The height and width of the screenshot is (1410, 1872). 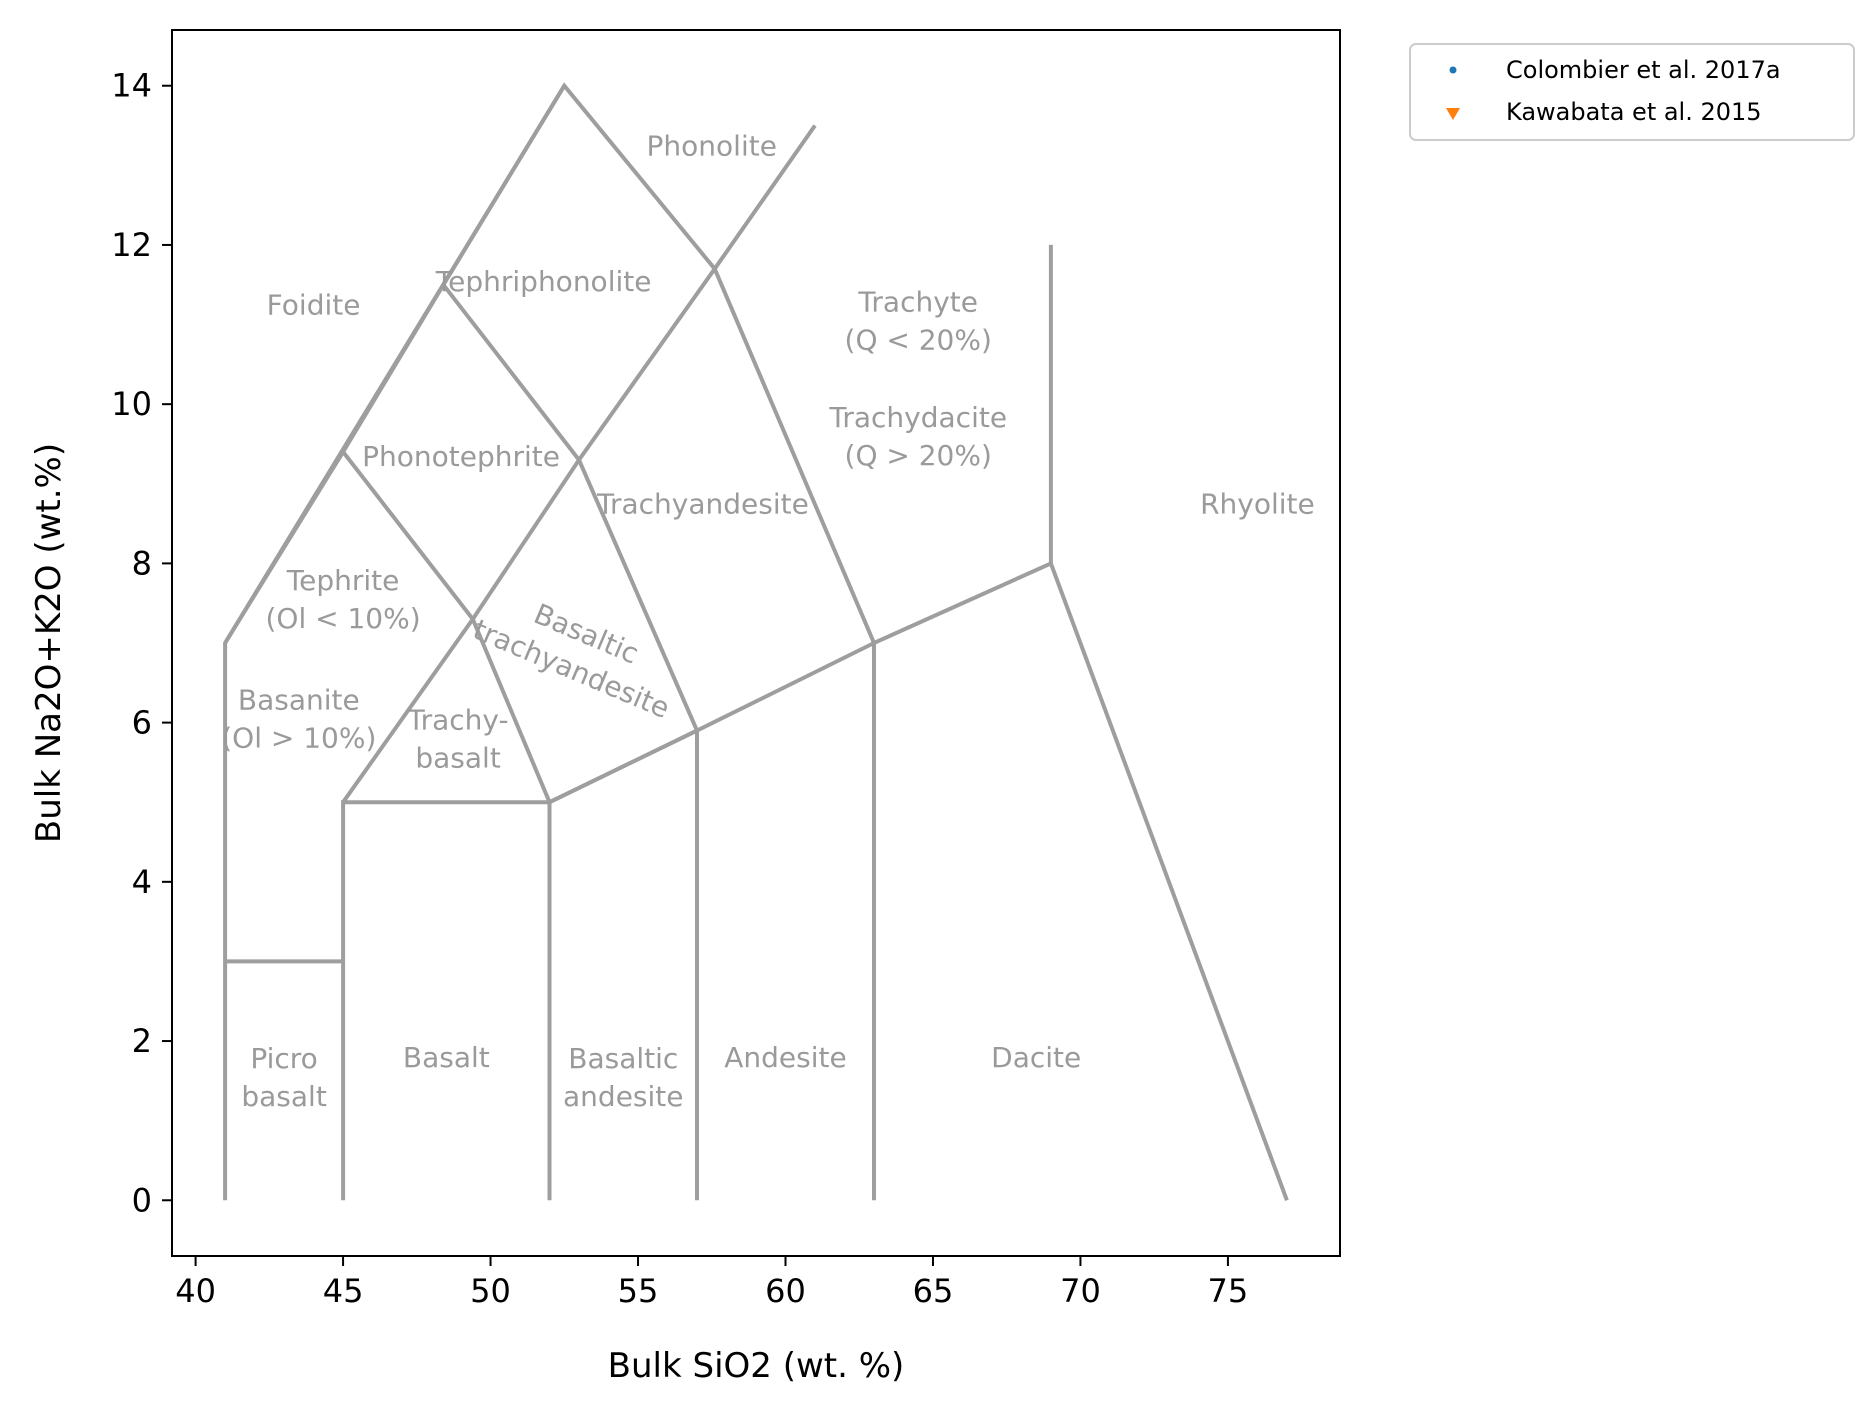 I want to click on region-label-rhyolite: Rhyolite, so click(x=1257, y=504).